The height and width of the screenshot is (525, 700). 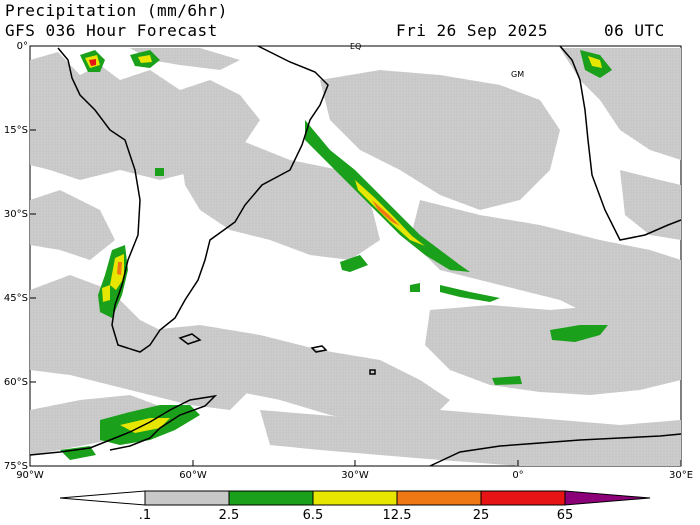 What do you see at coordinates (111, 30) in the screenshot?
I see `forecast-subtitle: GFS 036 Hour Forecast` at bounding box center [111, 30].